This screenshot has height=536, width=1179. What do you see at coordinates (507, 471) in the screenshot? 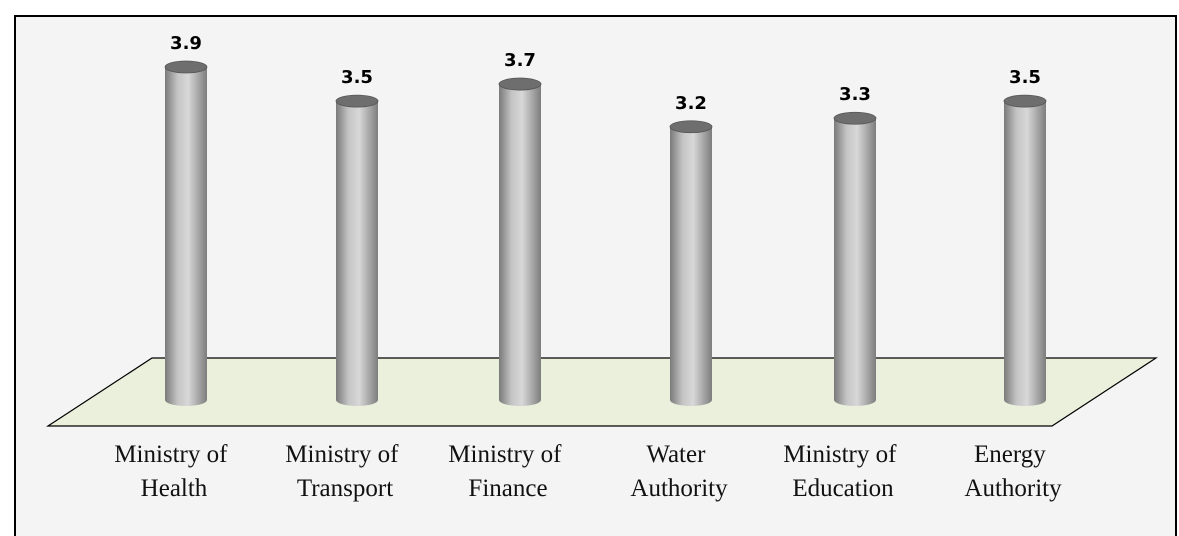
I see `x-tick-label: Ministry of Finance` at bounding box center [507, 471].